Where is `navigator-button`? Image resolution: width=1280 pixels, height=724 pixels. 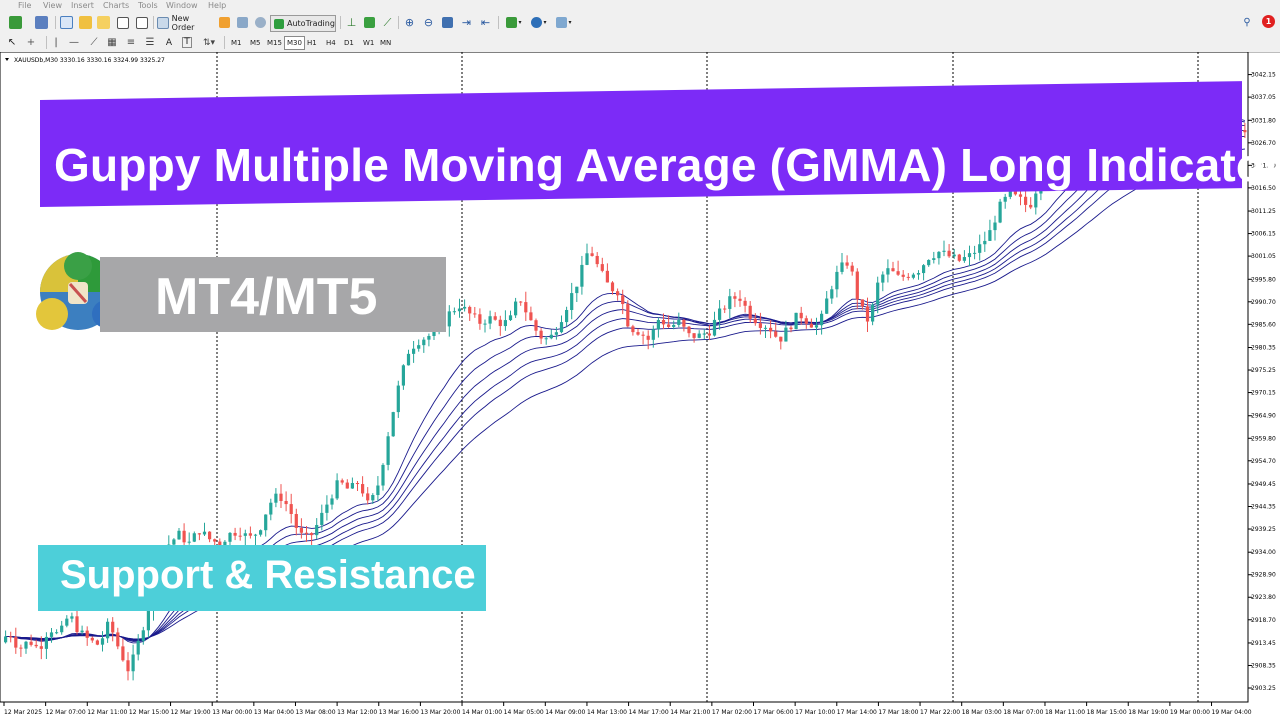
navigator-button is located at coordinates (103, 22).